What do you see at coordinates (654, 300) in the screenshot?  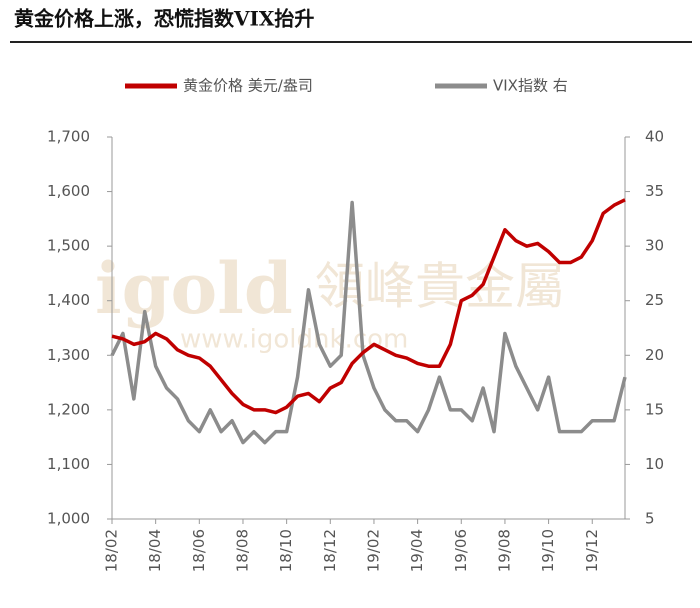 I see `y2-tick-label: 25` at bounding box center [654, 300].